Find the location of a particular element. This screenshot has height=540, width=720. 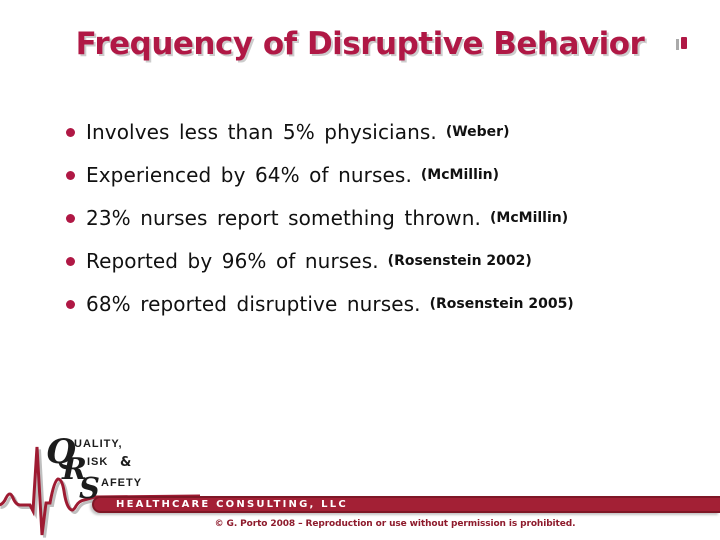

bullet-text: Experienced by 64% of nurses. is located at coordinates (249, 175).